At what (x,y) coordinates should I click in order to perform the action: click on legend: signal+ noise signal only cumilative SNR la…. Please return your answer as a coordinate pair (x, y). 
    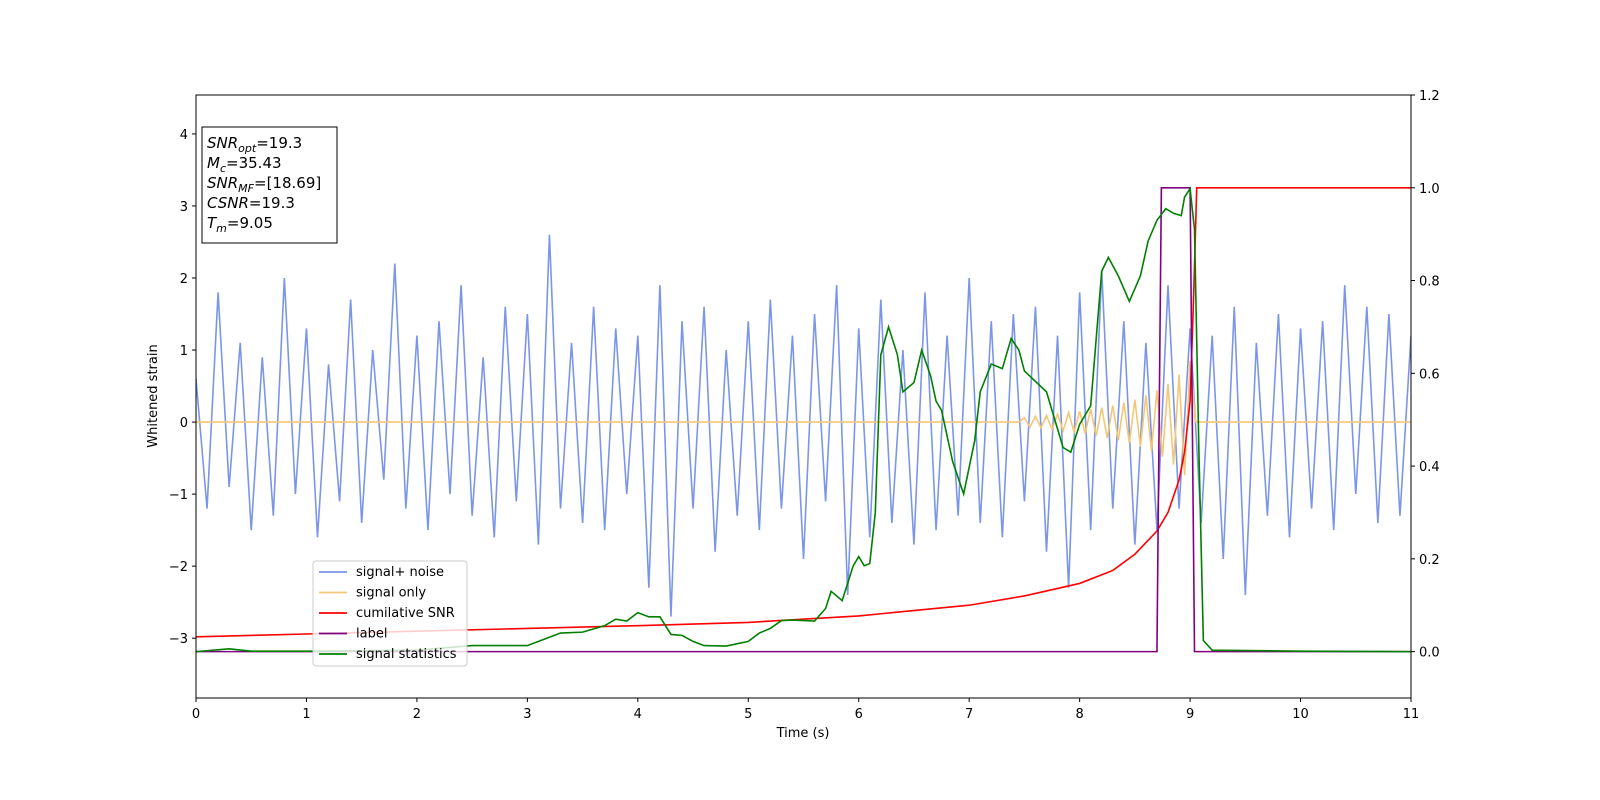
    Looking at the image, I should click on (390, 613).